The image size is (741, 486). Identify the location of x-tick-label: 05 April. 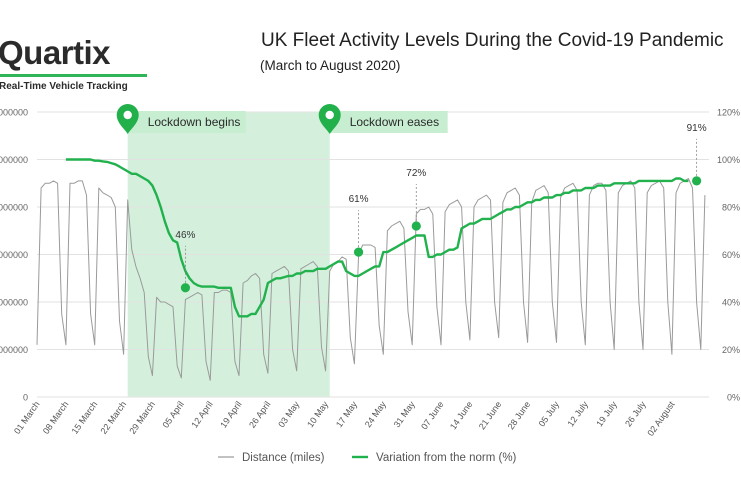
(173, 414).